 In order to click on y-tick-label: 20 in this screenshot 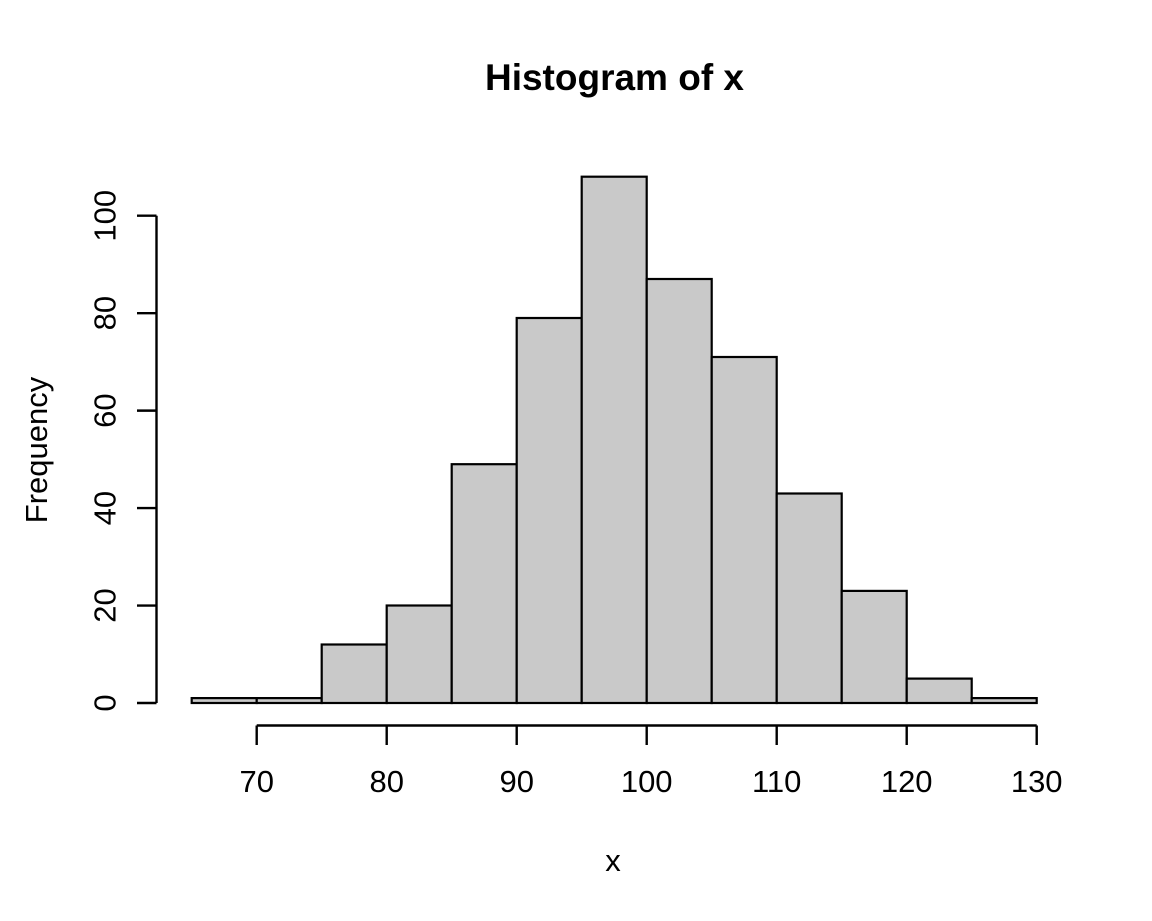, I will do `click(105, 605)`.